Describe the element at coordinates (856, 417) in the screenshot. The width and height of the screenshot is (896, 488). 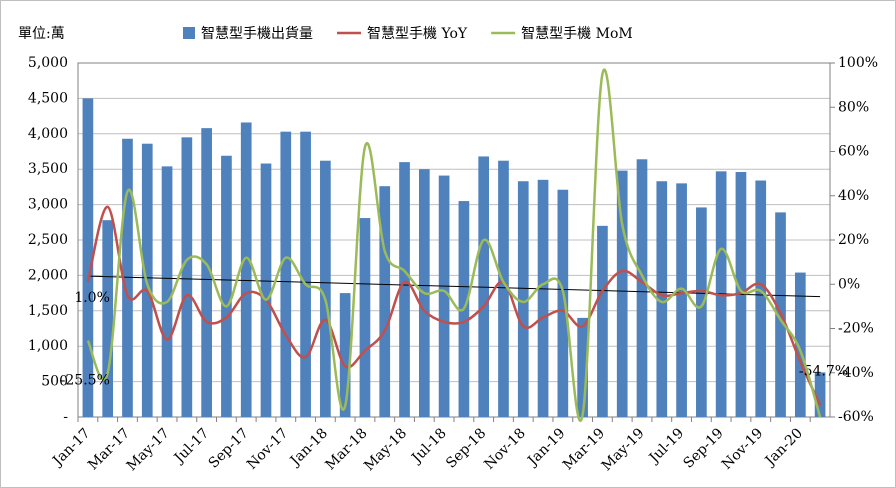
I see `y2-tick-label: -60%` at that location.